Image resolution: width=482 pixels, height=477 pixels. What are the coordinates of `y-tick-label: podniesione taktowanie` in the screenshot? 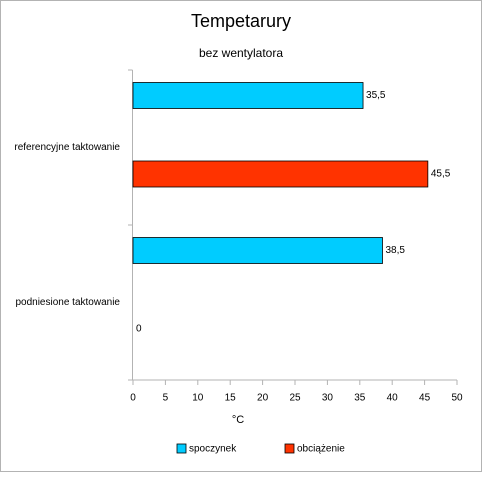 It's located at (67, 302).